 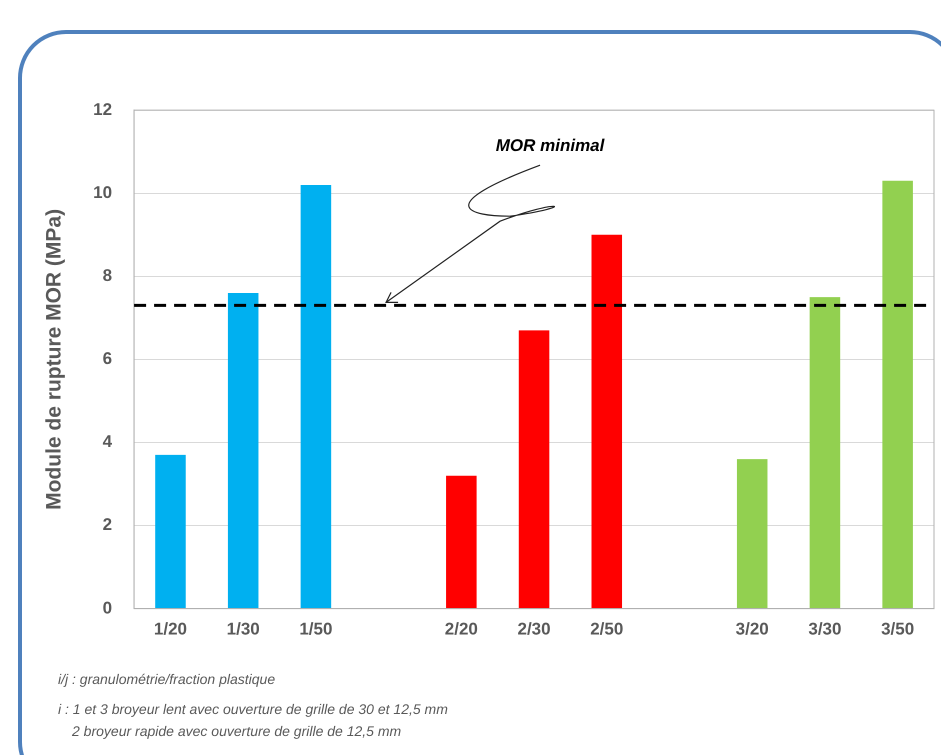 I want to click on x-tick-label: 3/30, so click(x=825, y=628).